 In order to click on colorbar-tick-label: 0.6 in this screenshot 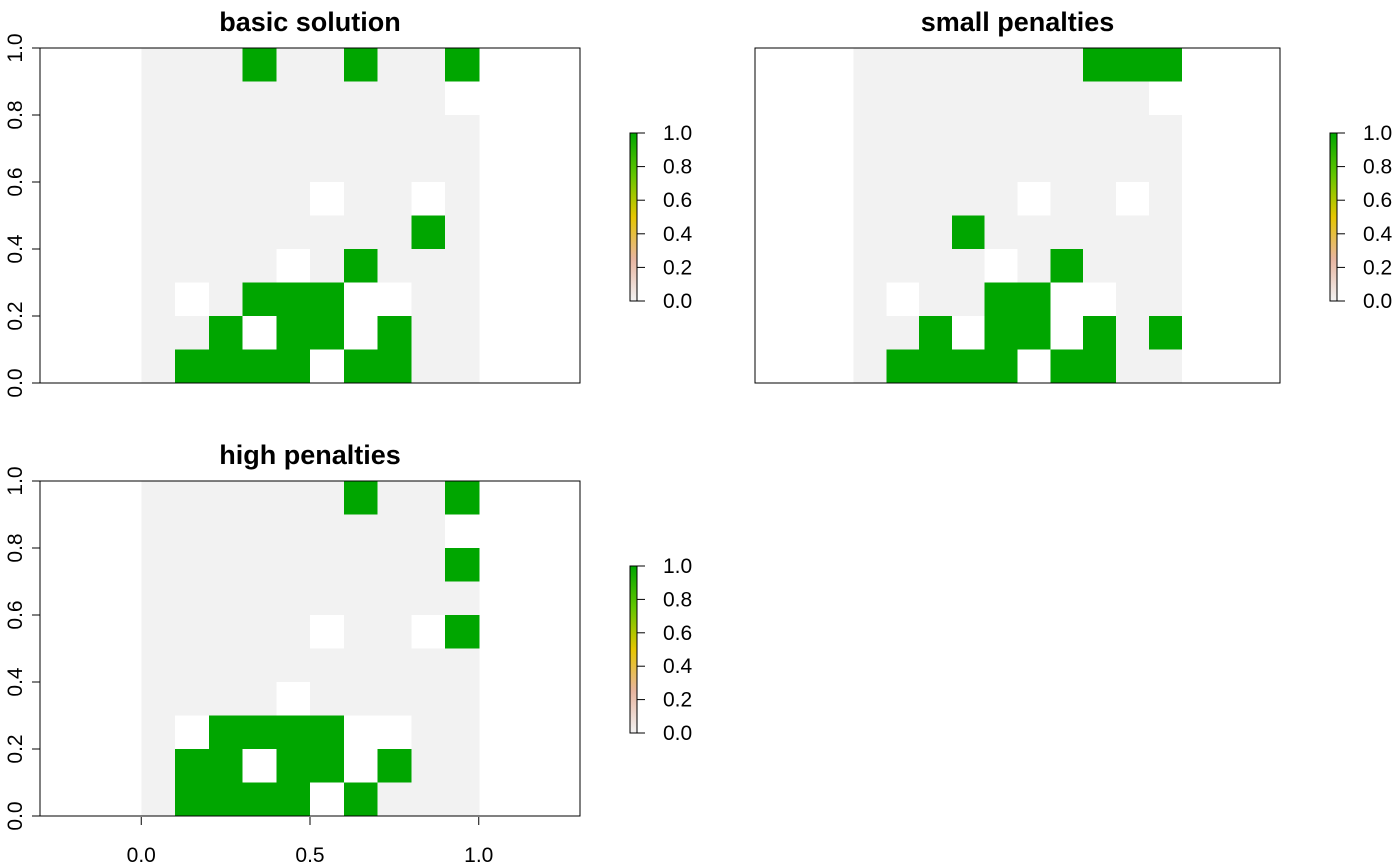, I will do `click(677, 633)`.